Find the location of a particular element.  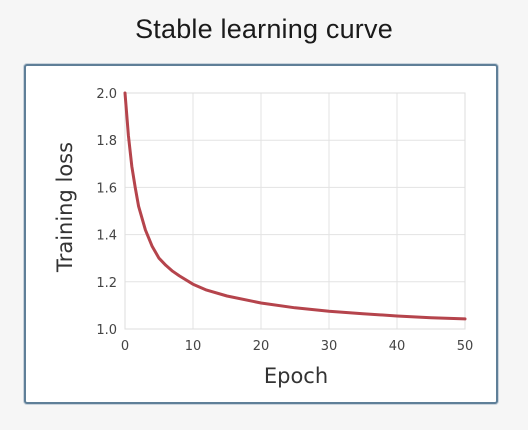

x-tick-label: 30 is located at coordinates (329, 346).